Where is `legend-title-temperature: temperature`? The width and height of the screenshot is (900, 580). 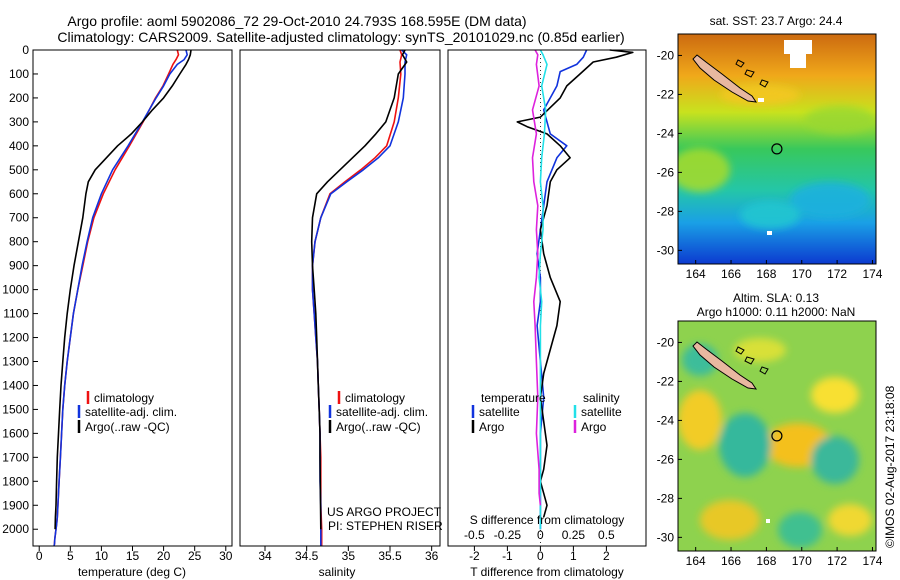
legend-title-temperature: temperature is located at coordinates (513, 398).